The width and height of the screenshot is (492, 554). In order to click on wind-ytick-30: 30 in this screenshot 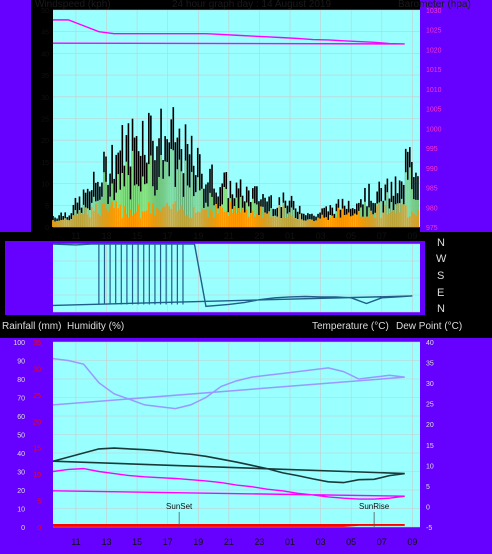, I will do `click(45, 98)`.